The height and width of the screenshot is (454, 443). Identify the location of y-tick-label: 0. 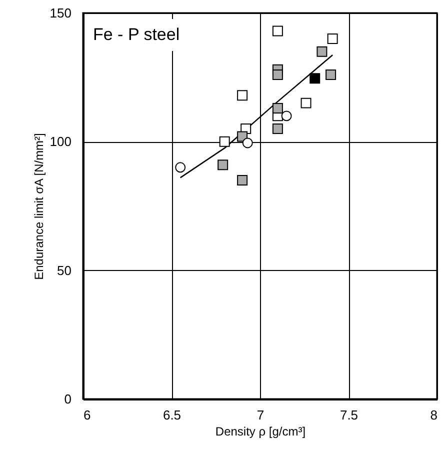
(68, 399).